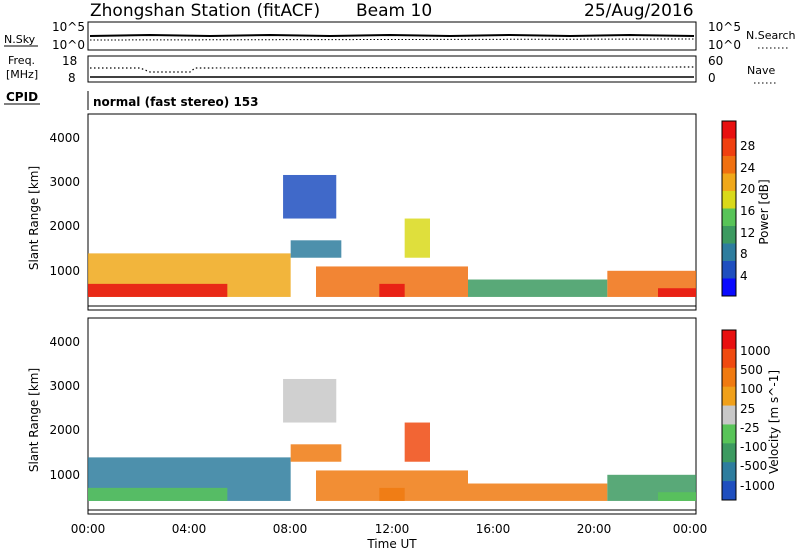 This screenshot has height=554, width=800. I want to click on velocity-colorbar, so click(729, 415).